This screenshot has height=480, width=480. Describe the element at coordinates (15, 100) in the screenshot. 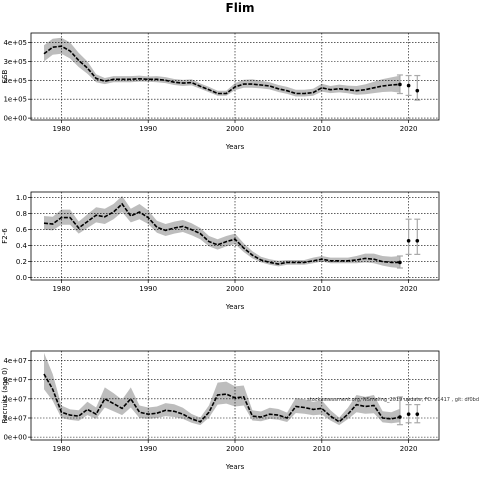

I see `y-tick-label: 1e+05` at that location.